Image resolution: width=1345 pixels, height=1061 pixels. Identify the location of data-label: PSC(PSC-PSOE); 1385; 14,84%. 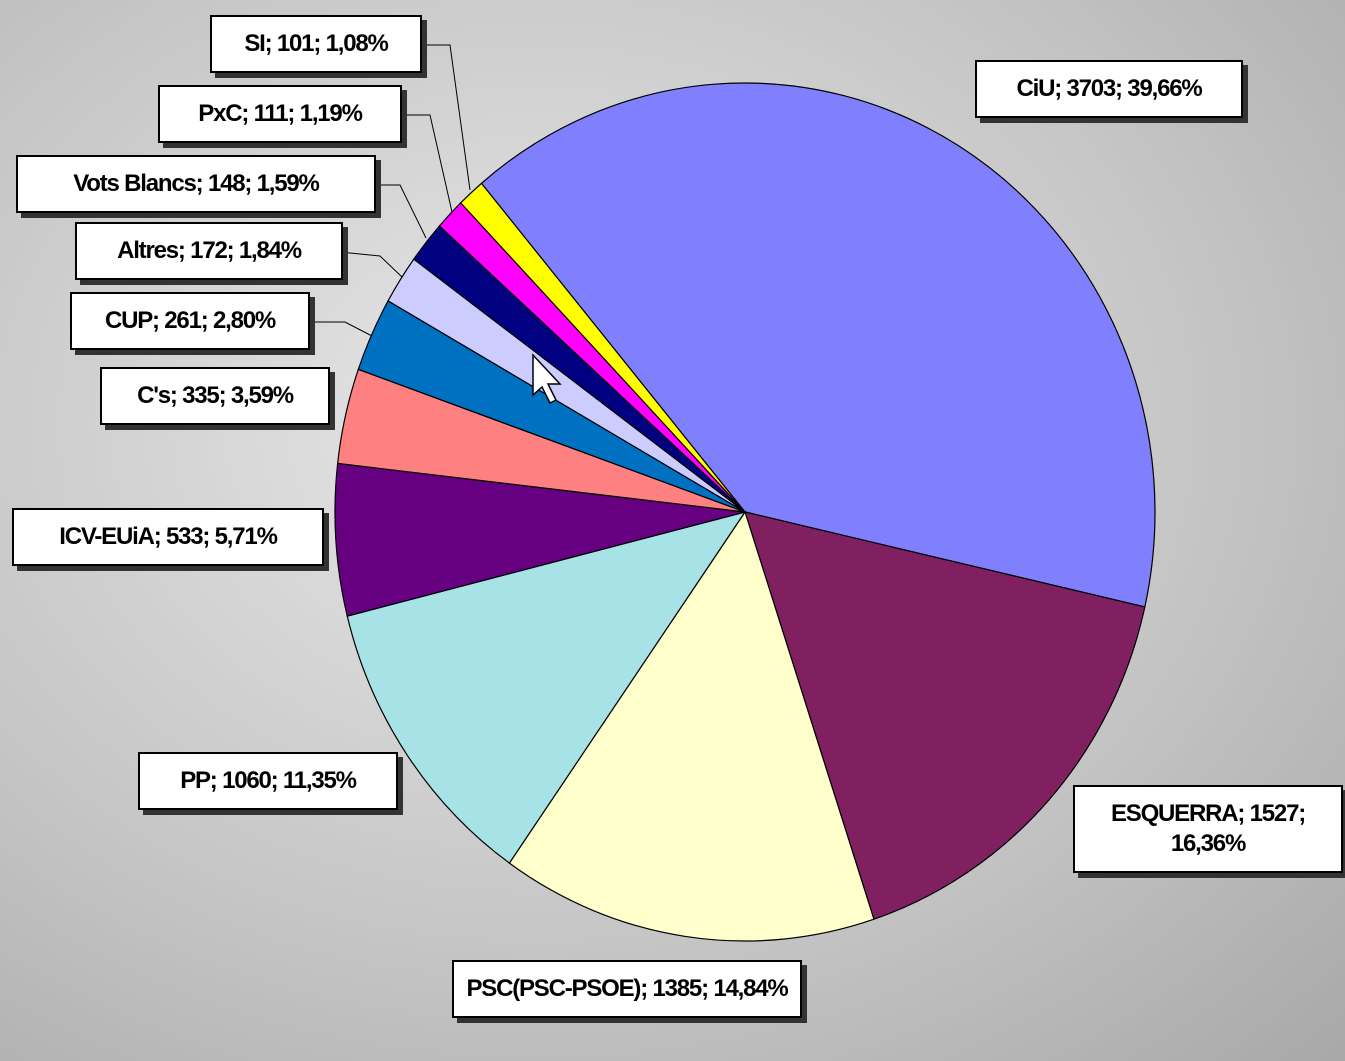
(627, 989).